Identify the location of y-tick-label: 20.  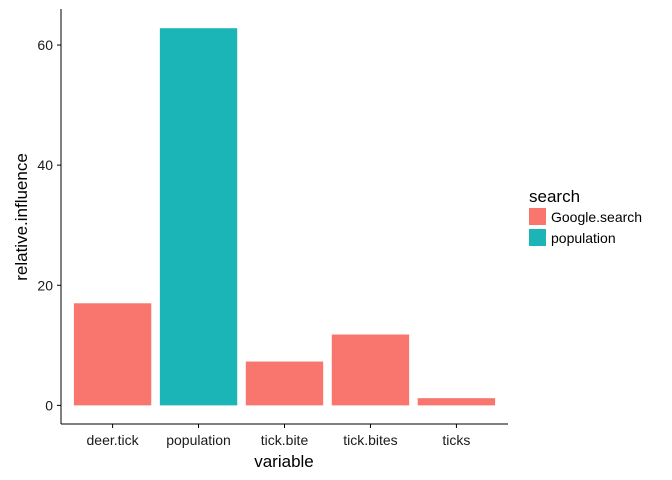
(45, 285).